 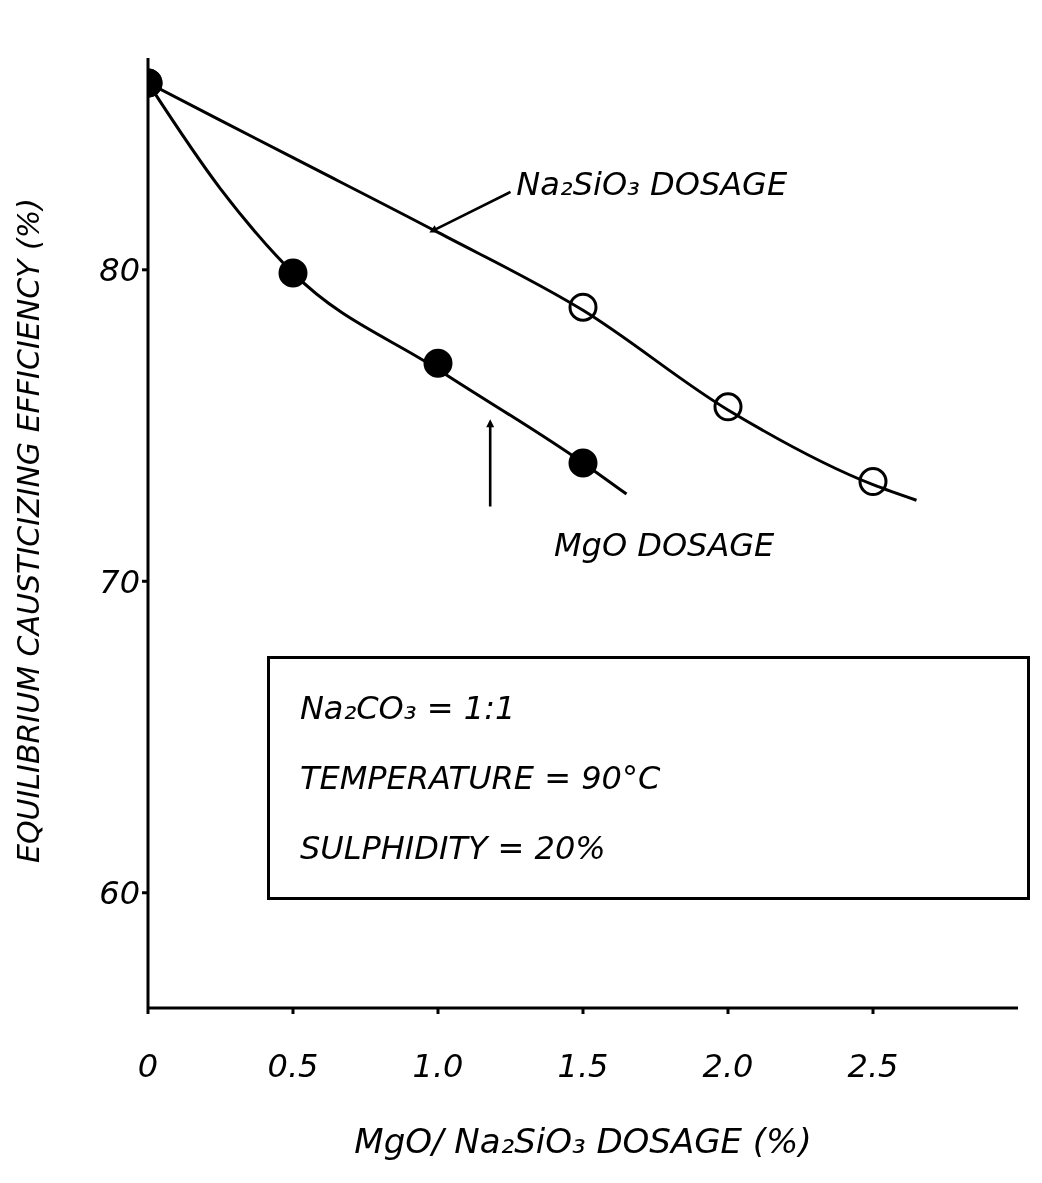 I want to click on y-tick-label: 80, so click(x=119, y=270).